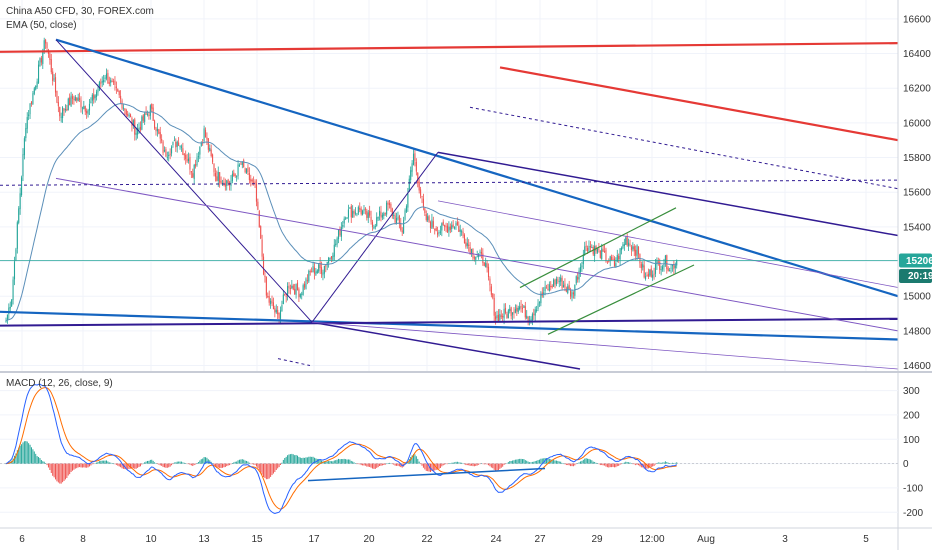 This screenshot has height=550, width=932. I want to click on price-tick-label: 15400, so click(917, 227).